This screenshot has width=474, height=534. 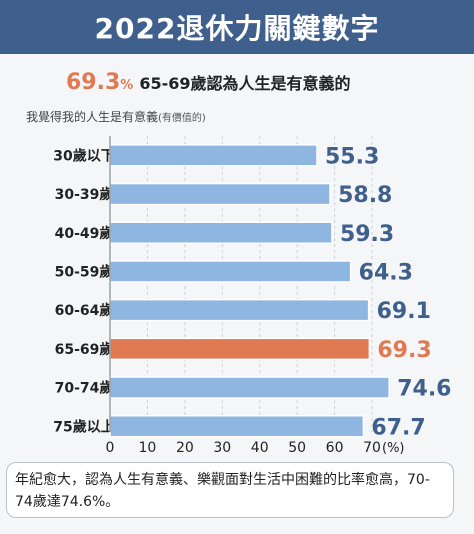 What do you see at coordinates (245, 83) in the screenshot?
I see `key-figure-text: 65-69歲認為人生是有意義的` at bounding box center [245, 83].